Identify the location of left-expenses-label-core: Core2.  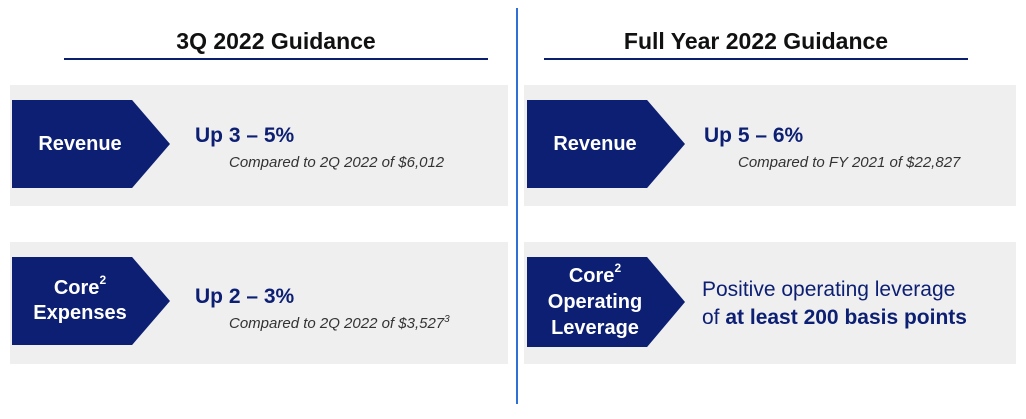
(80, 286).